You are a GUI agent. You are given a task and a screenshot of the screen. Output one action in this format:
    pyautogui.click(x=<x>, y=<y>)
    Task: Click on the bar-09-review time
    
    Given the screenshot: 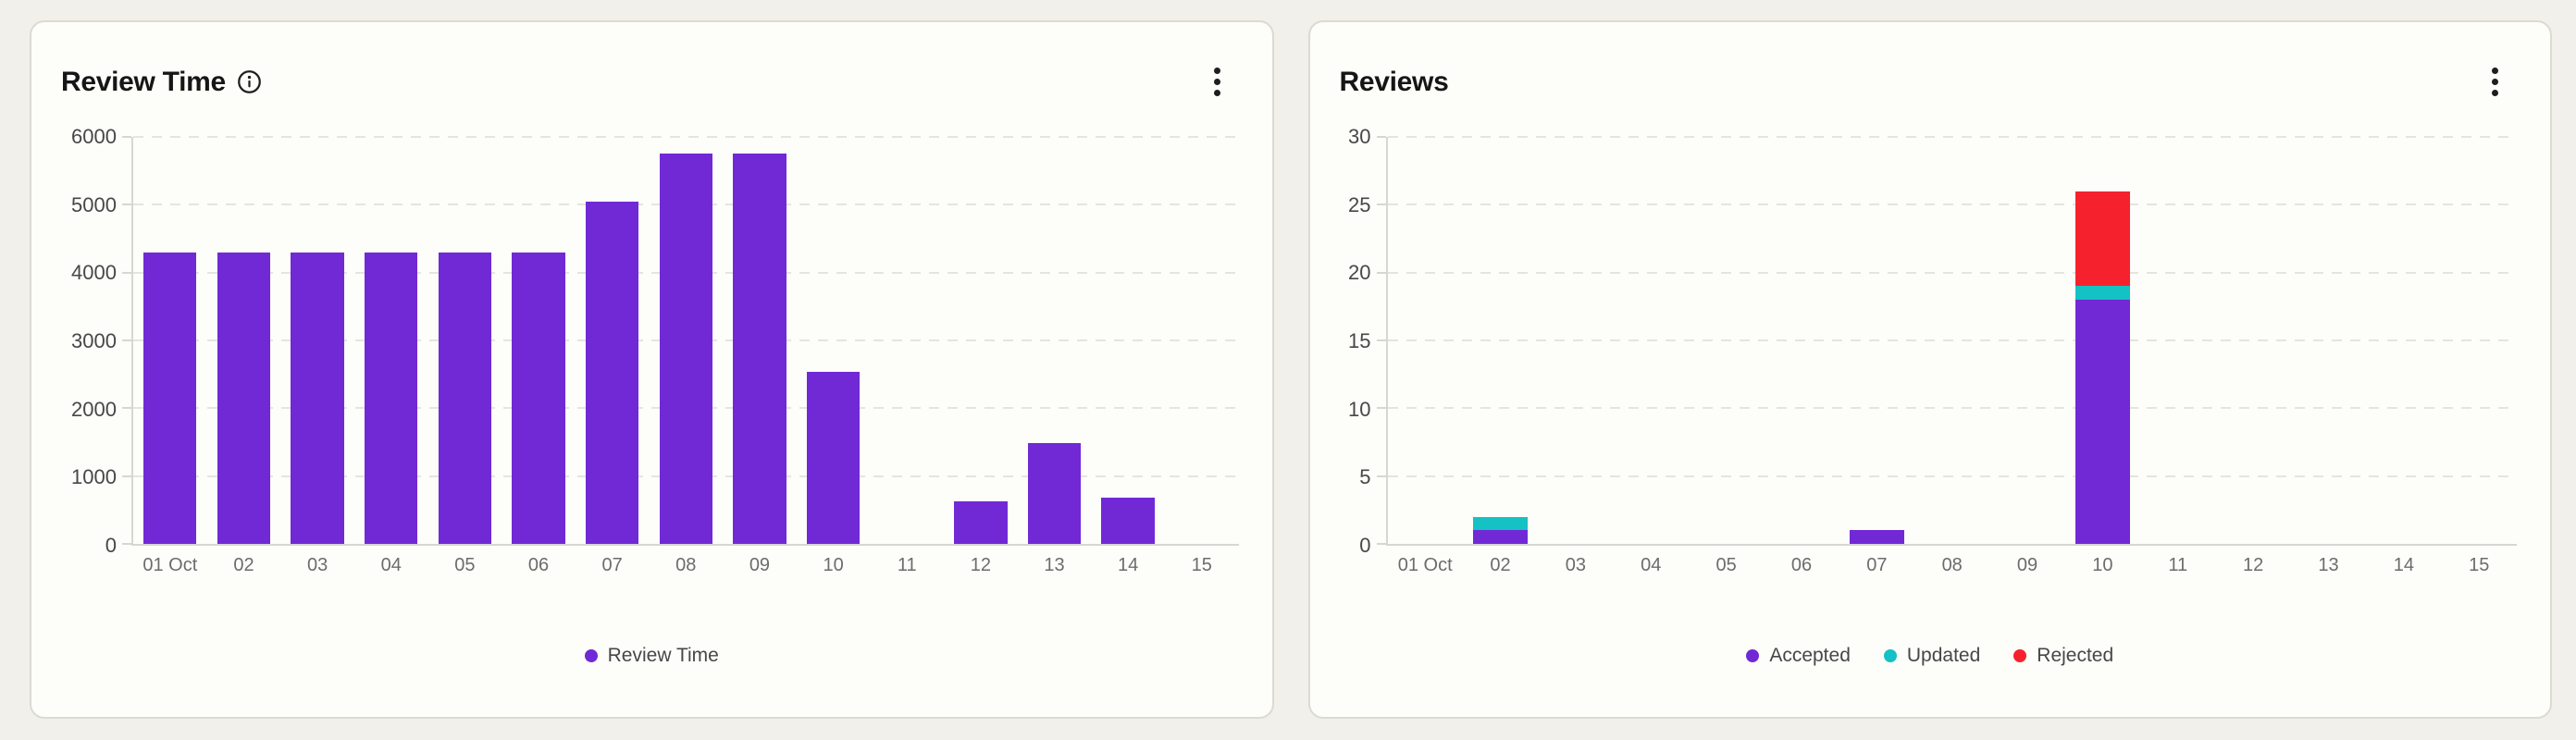 What is the action you would take?
    pyautogui.click(x=759, y=349)
    